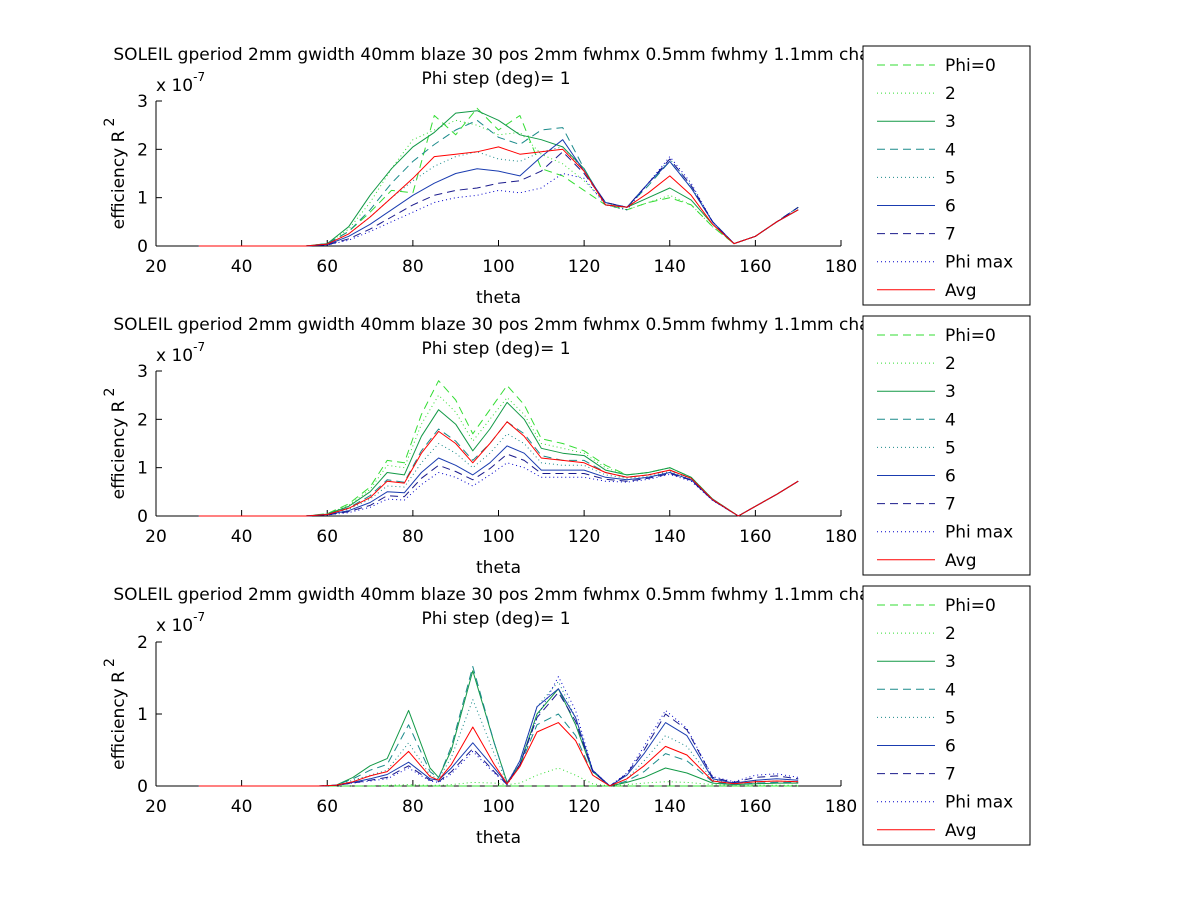 The width and height of the screenshot is (1200, 901). Describe the element at coordinates (670, 267) in the screenshot. I see `x-tick-label: 140` at that location.